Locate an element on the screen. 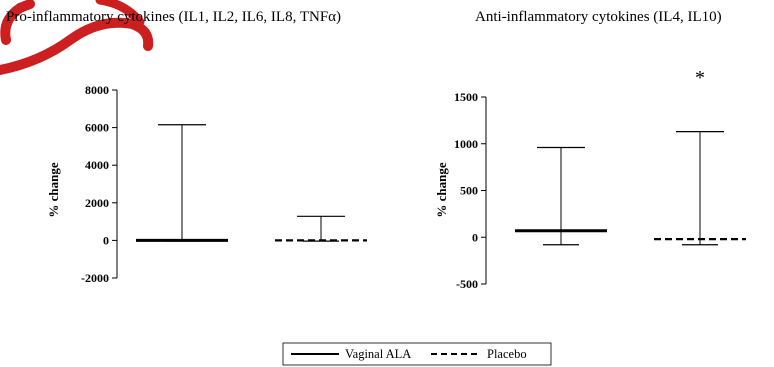  legend-label-placebo: Placebo is located at coordinates (507, 354).